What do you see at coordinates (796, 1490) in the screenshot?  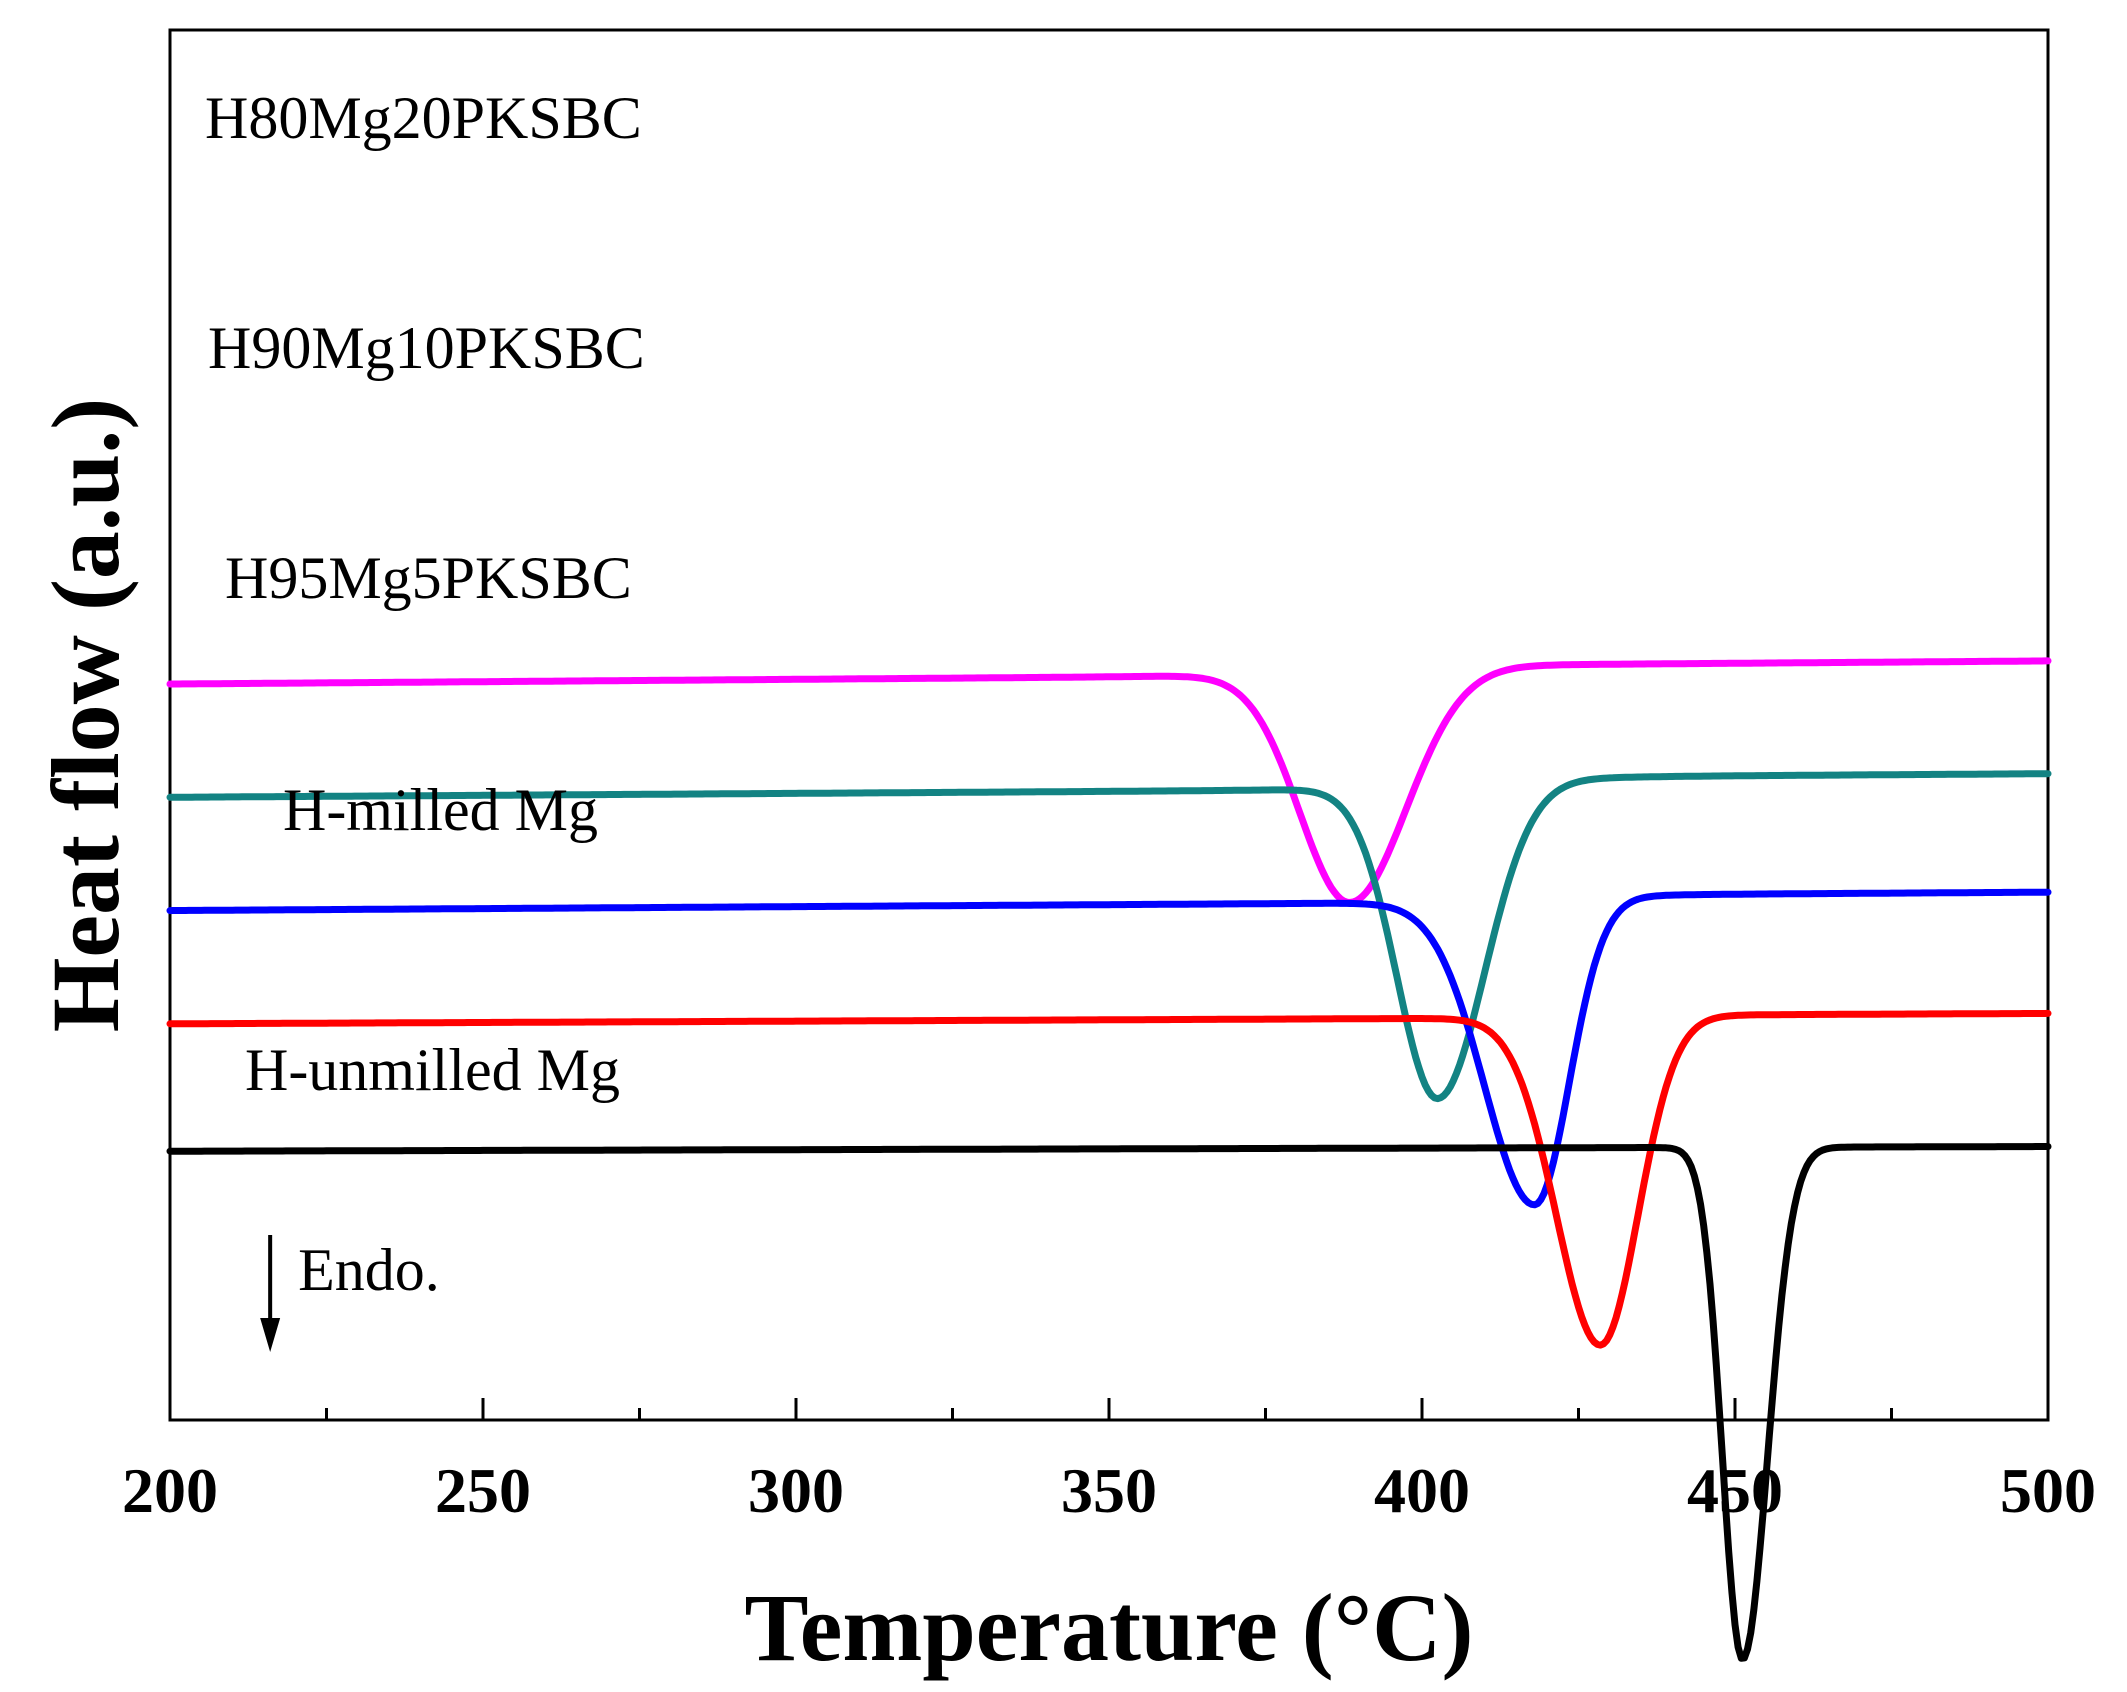 I see `x-tick-label: 300` at bounding box center [796, 1490].